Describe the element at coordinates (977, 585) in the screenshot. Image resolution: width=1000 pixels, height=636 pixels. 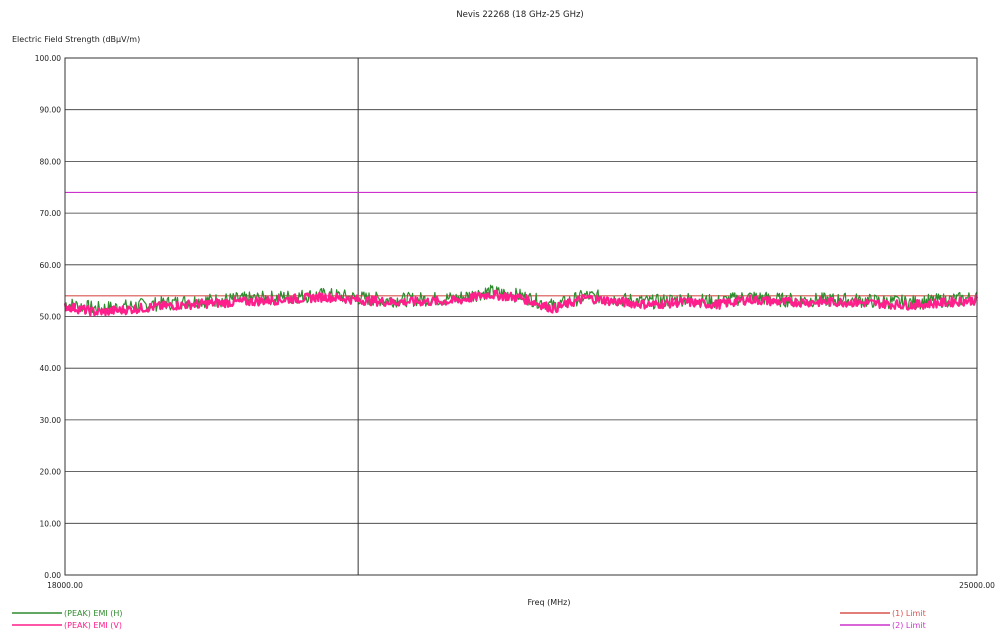
I see `x-tick-label: 25000.00` at that location.